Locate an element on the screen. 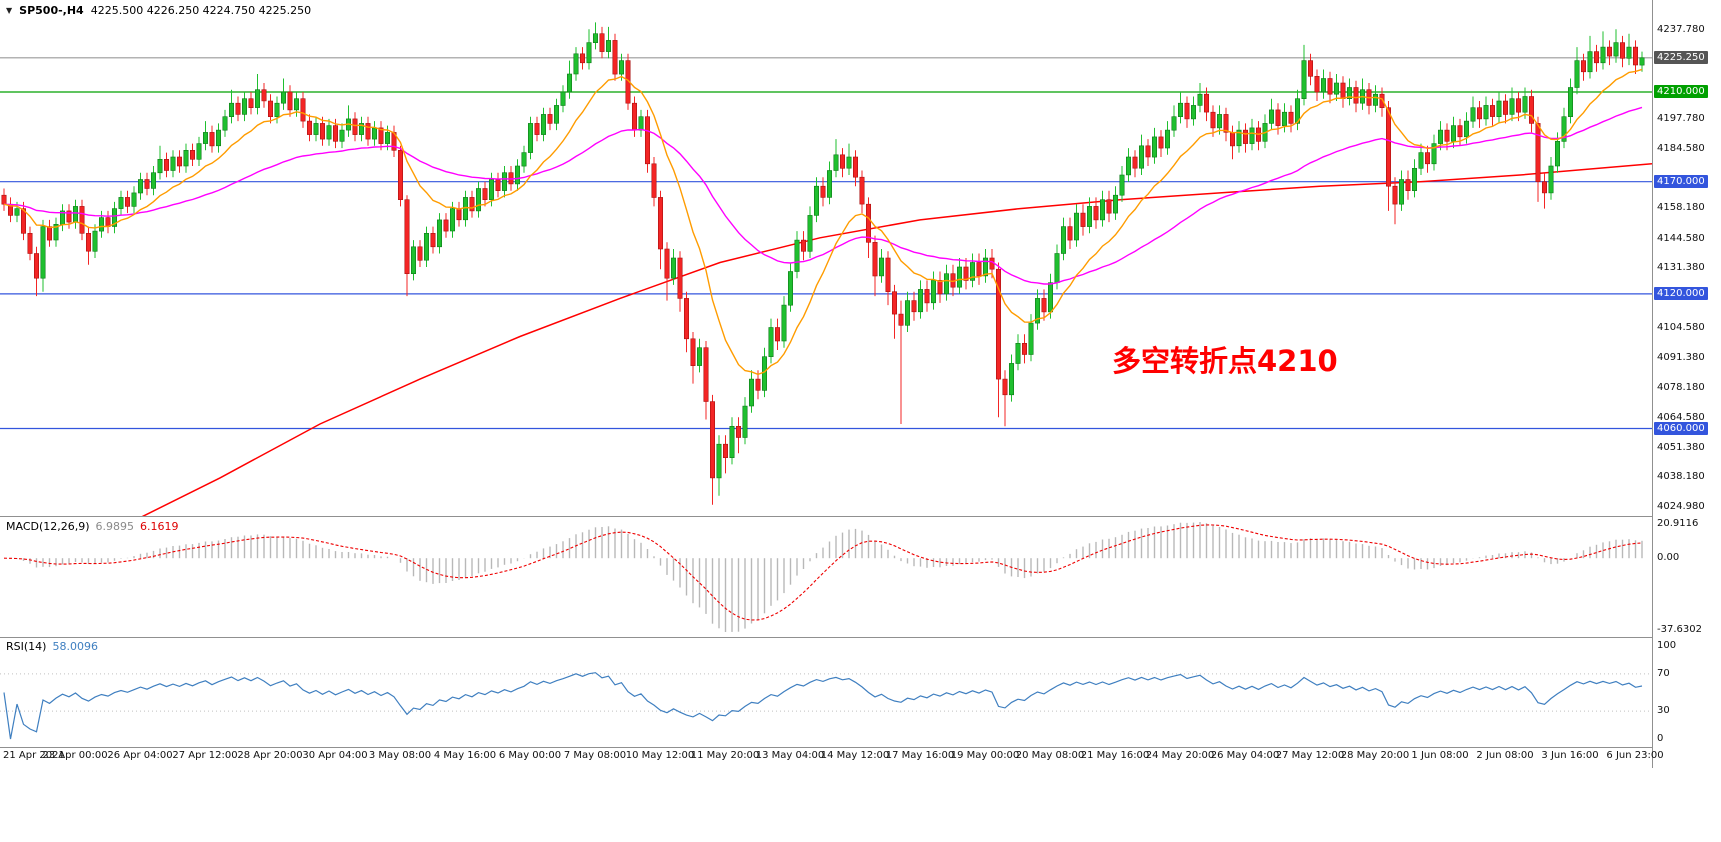 This screenshot has width=1721, height=842. time-axis-label: 17 May 16:00 is located at coordinates (920, 755).